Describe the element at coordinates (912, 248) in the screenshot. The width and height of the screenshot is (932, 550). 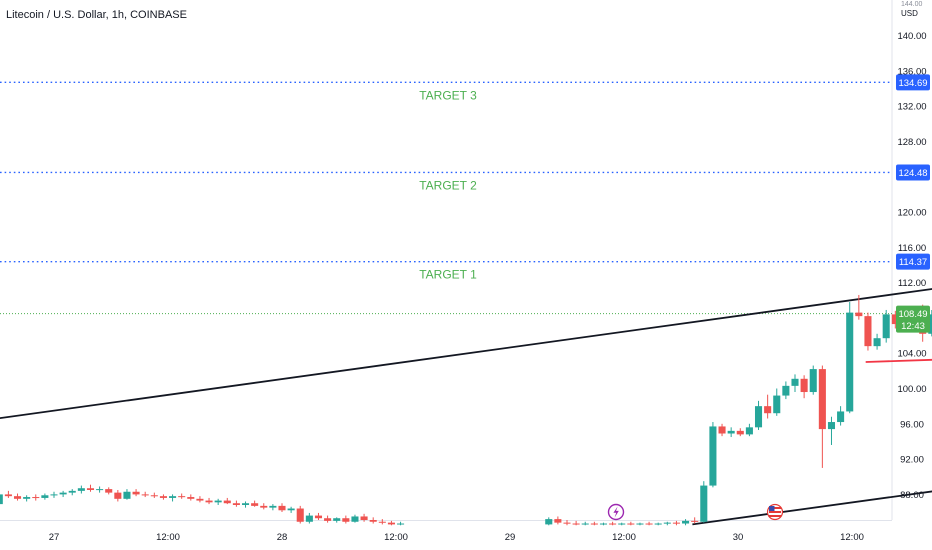
I see `price-tick-label: 116.00` at that location.